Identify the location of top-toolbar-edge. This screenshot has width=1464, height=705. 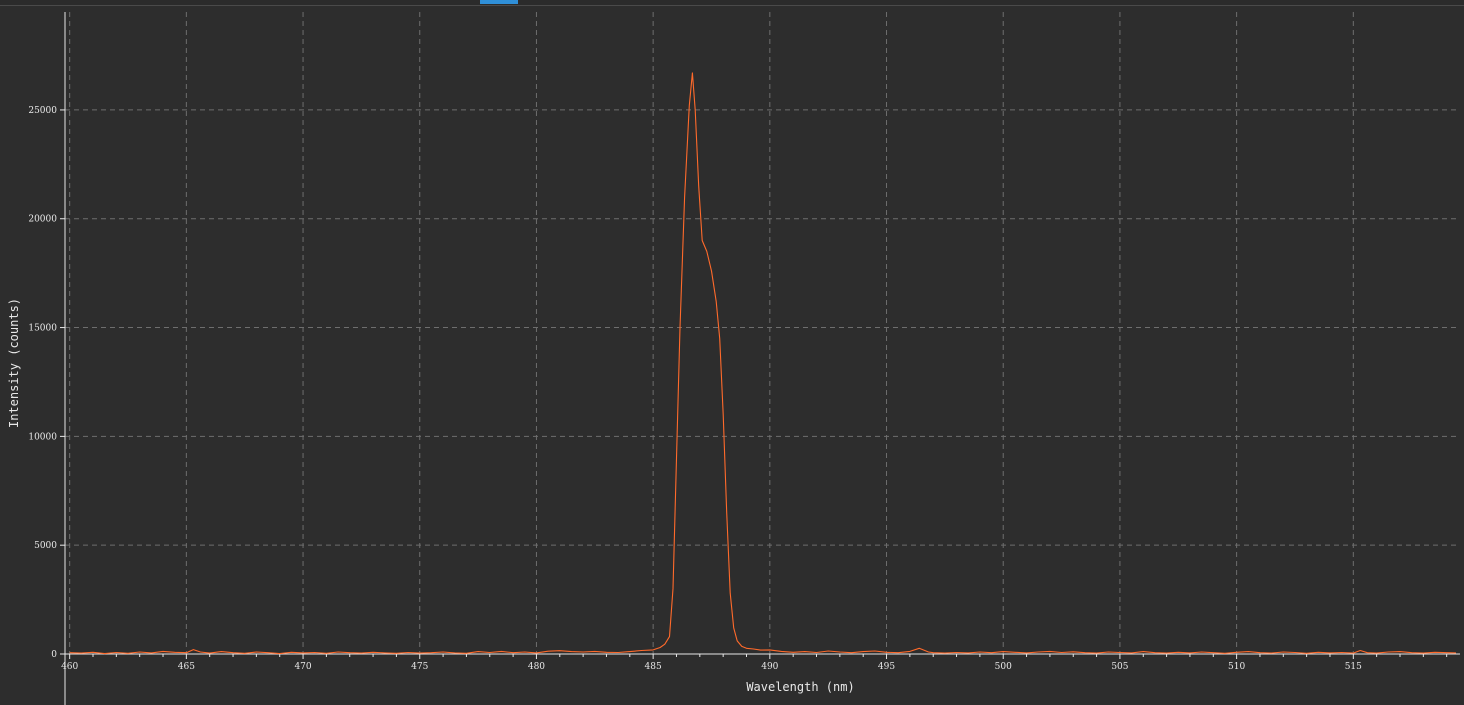
(732, 3).